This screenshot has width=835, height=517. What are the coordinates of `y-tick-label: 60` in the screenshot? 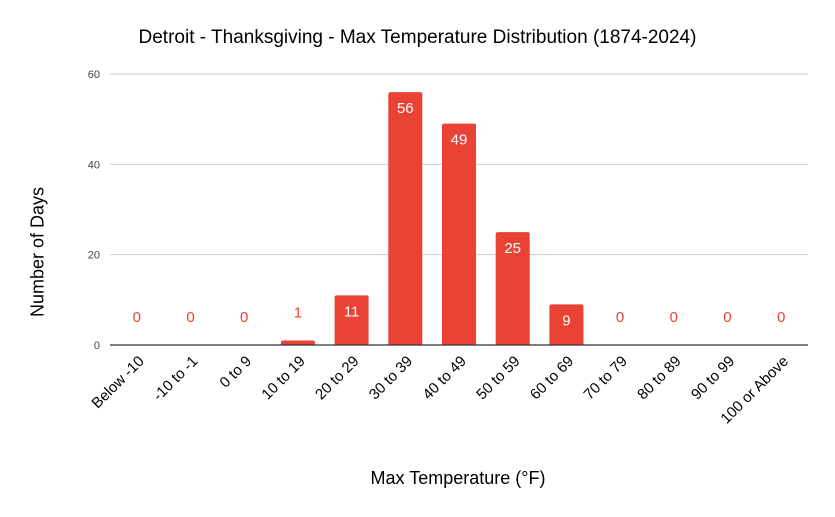 It's located at (94, 75).